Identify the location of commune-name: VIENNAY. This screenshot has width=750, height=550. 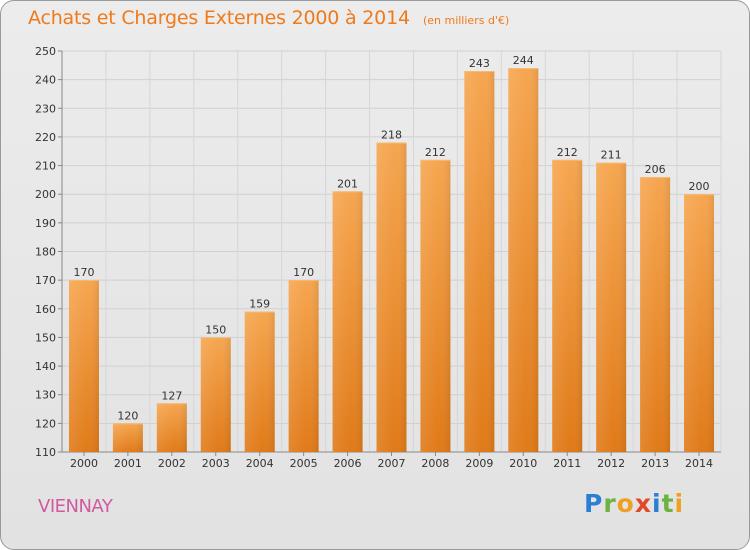
(75, 506).